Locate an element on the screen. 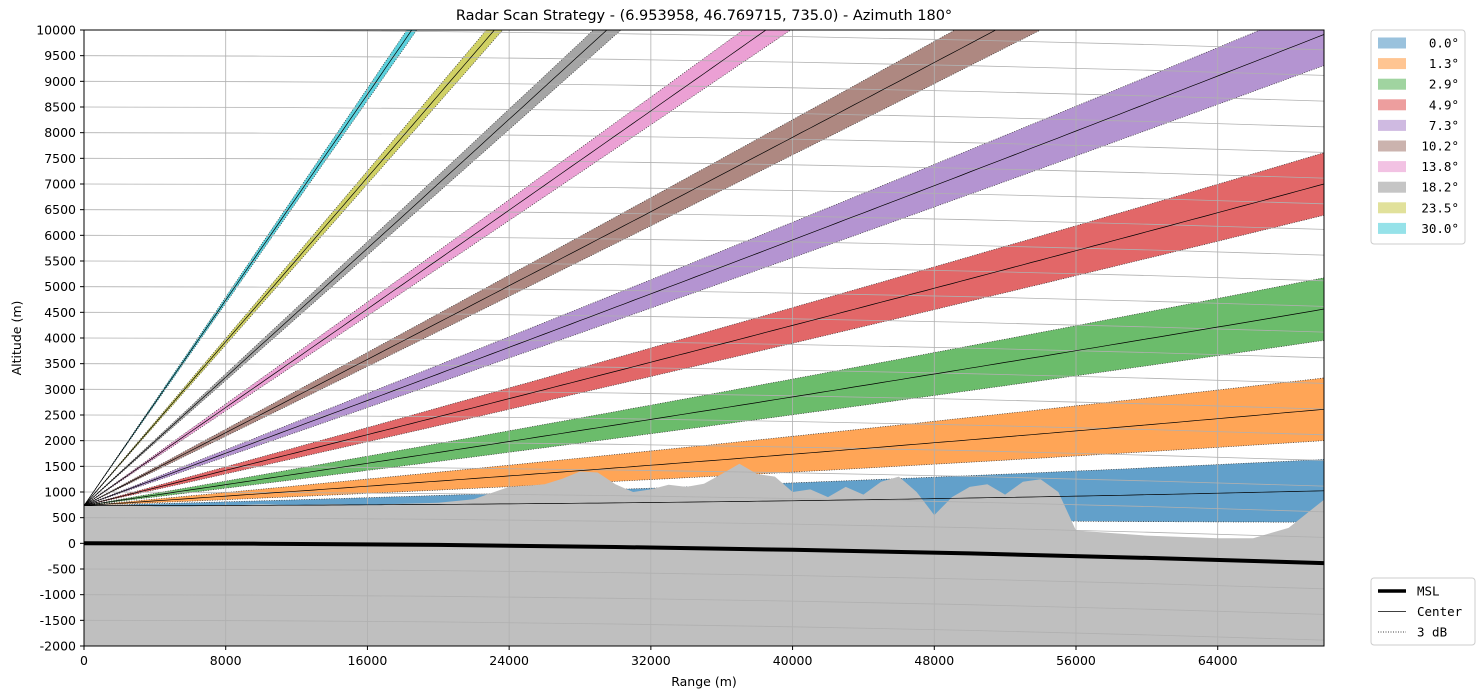 This screenshot has width=1483, height=699. y-tick-label-17: 6500 is located at coordinates (60, 209).